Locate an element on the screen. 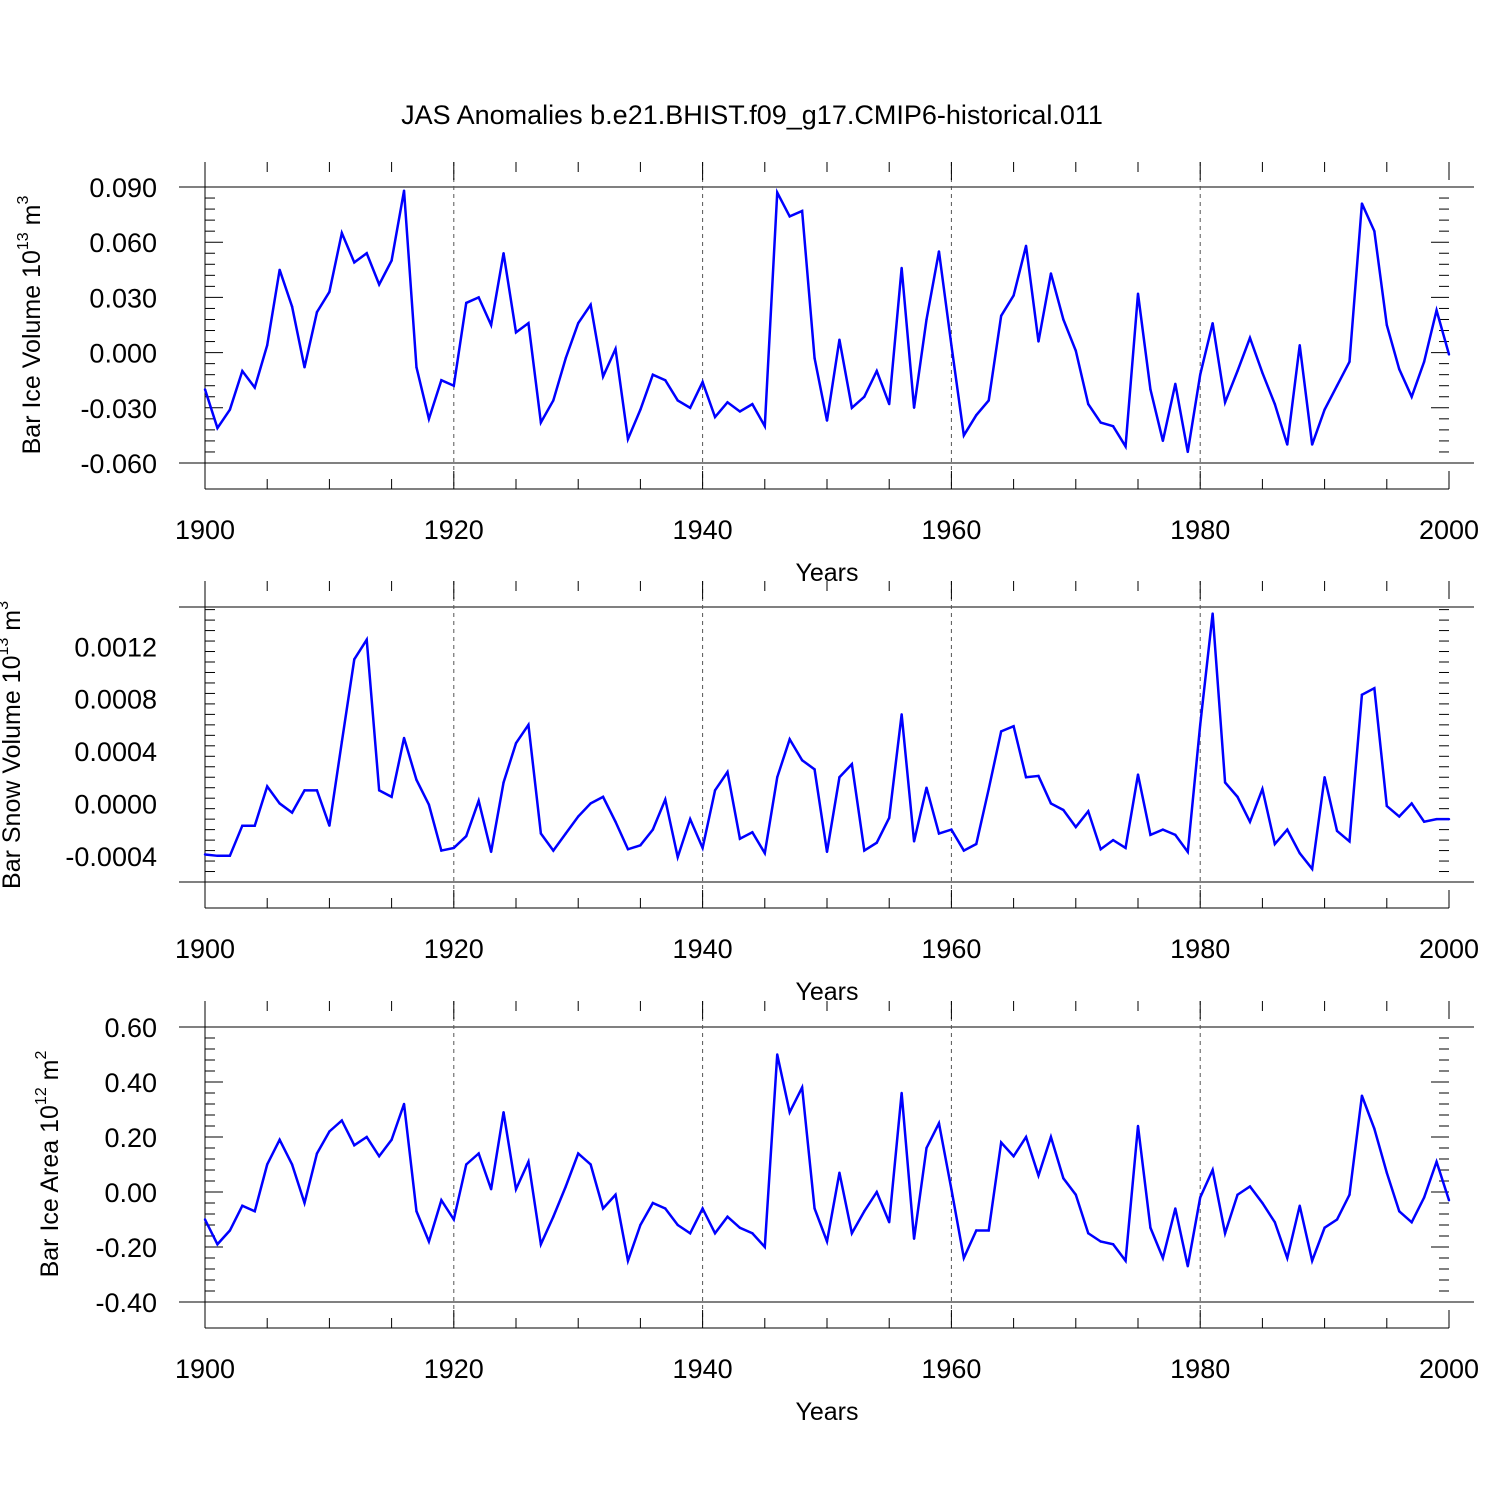 This screenshot has width=1500, height=1500. y-tick-label: 0.030 is located at coordinates (123, 298).